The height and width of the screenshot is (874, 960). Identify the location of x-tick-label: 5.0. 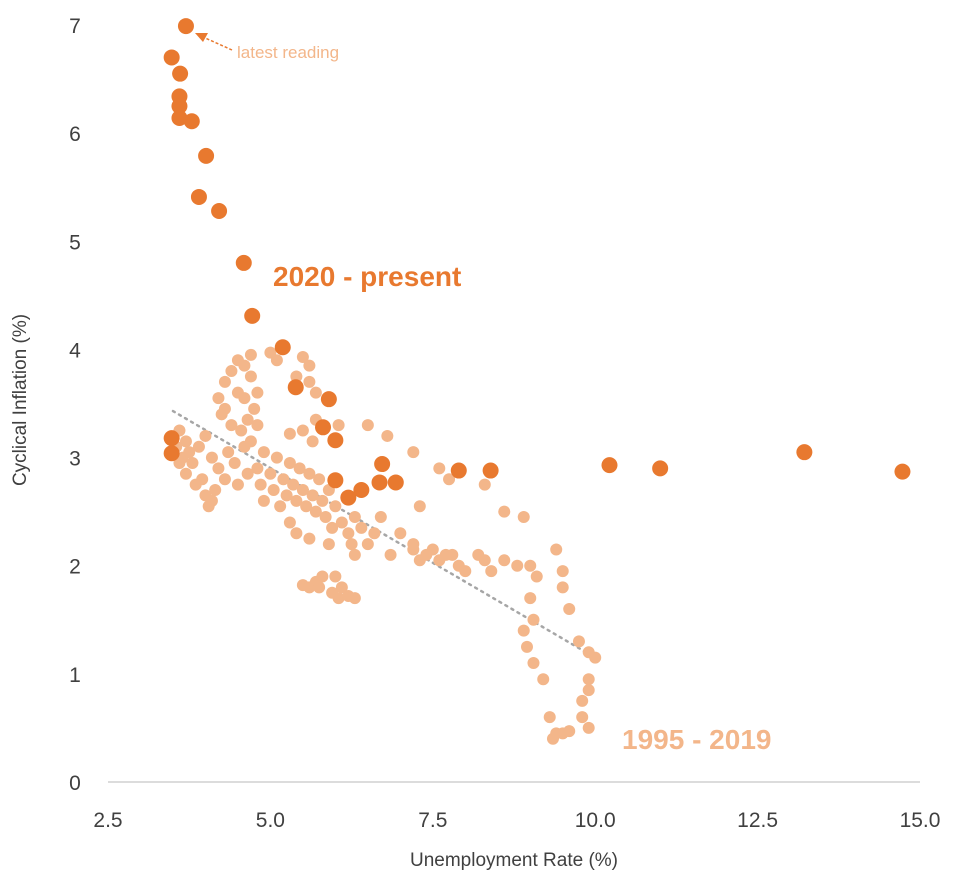
(270, 820).